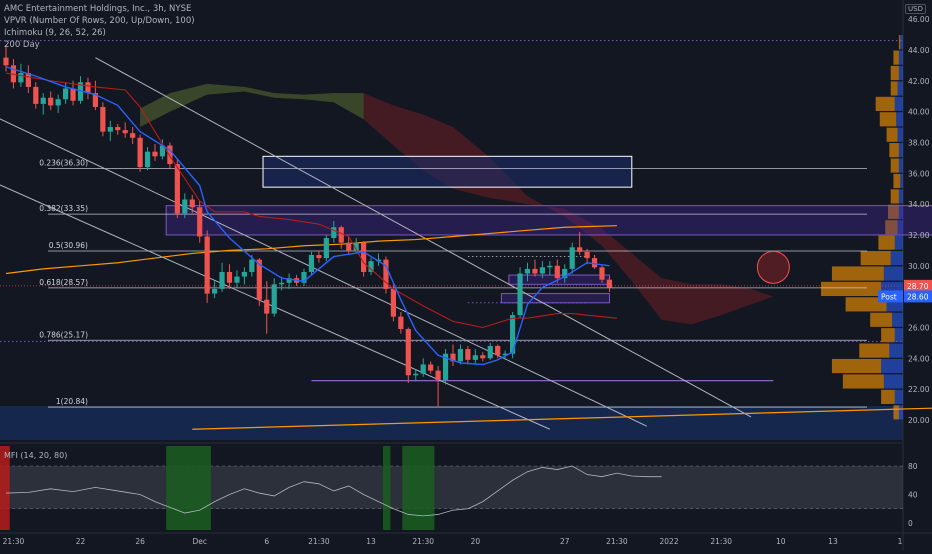  Describe the element at coordinates (99, 21) in the screenshot. I see `indicator-vpvr-label: VPVR (Number Of Rows, 200, Up/Down, 100)` at that location.